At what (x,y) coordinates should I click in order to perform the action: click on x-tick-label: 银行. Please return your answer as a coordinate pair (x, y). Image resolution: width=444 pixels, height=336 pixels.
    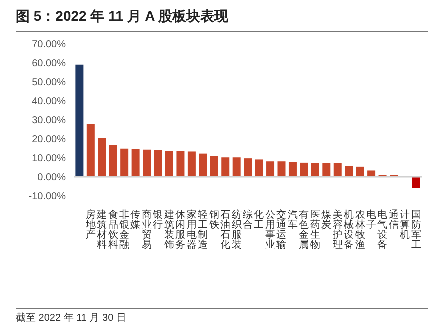
    Looking at the image, I should click on (158, 220).